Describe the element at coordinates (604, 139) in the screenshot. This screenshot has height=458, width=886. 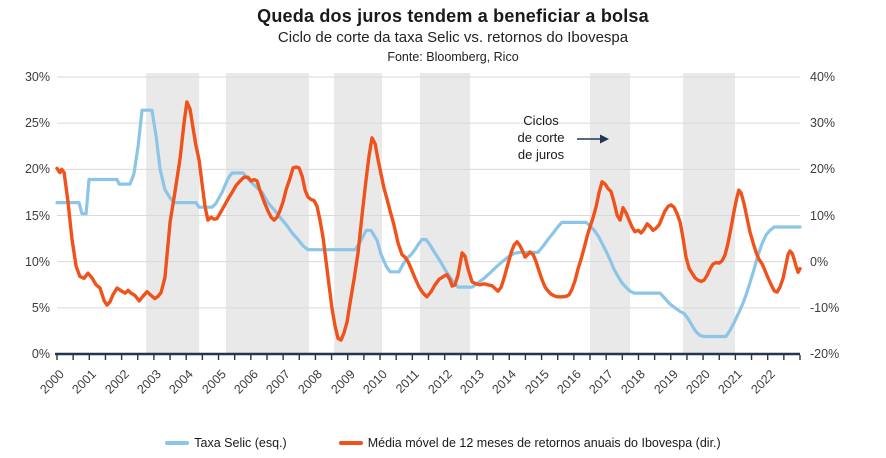
I see `annotation-arrowhead-icon` at that location.